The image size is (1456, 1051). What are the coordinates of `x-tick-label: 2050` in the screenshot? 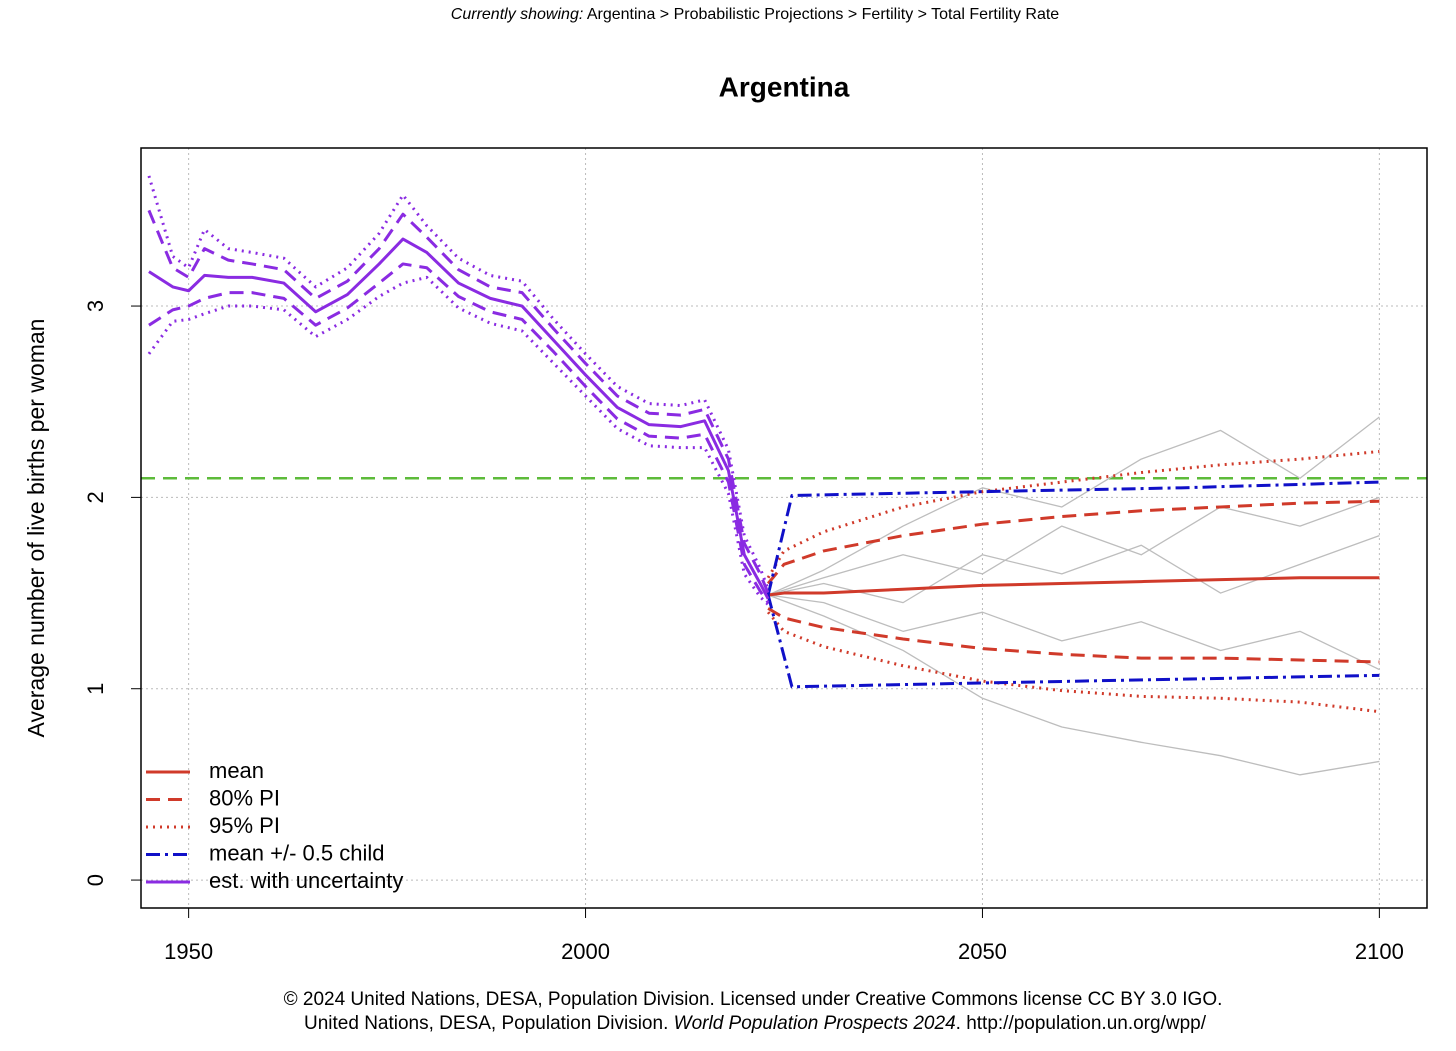 It's located at (982, 951).